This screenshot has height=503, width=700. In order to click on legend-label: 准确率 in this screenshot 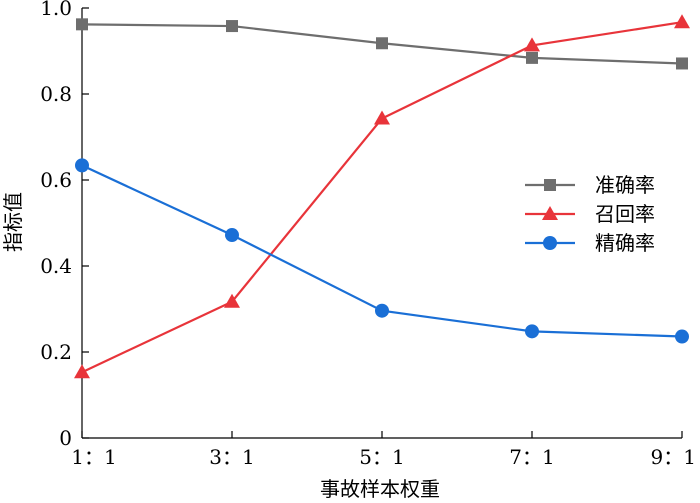, I will do `click(625, 185)`.